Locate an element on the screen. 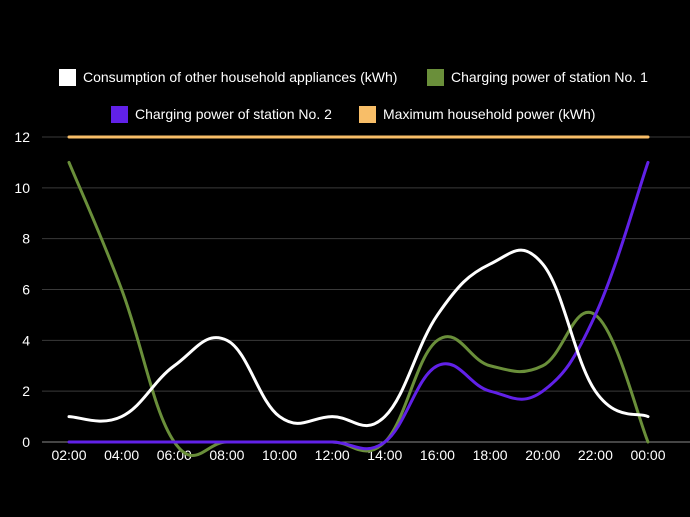 The image size is (690, 517). y-tick-label: 2 is located at coordinates (26, 391).